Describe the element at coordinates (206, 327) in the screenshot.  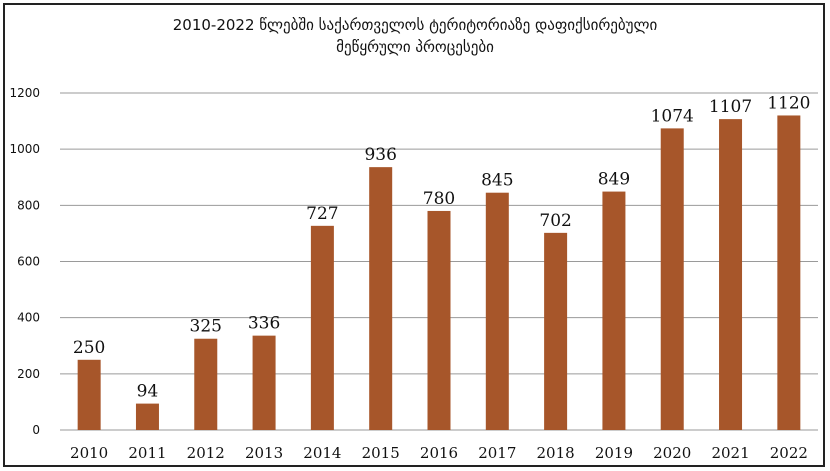
I see `data-label-2012: 325` at that location.